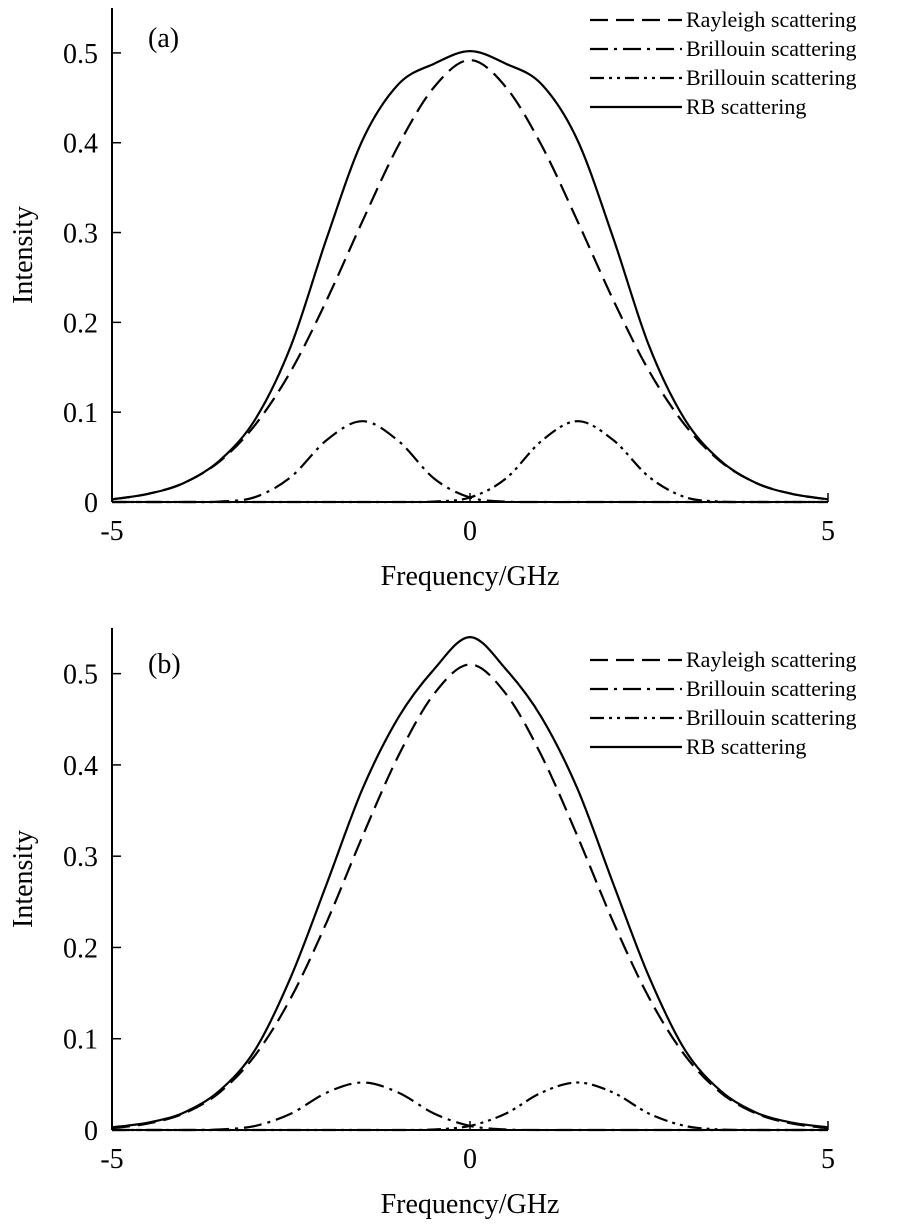 This screenshot has width=900, height=1225. Describe the element at coordinates (163, 38) in the screenshot. I see `panel-label: (a)` at that location.